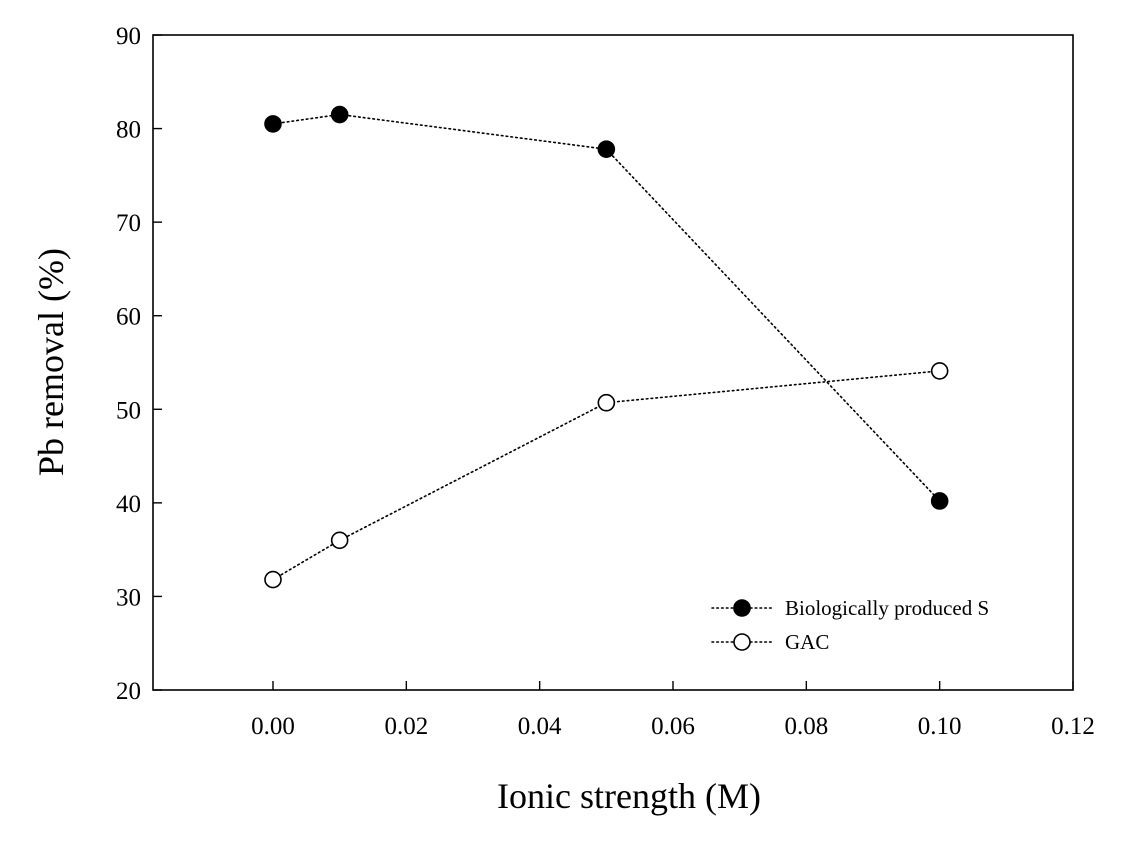  Describe the element at coordinates (940, 726) in the screenshot. I see `x-tick-label: 0.10` at that location.